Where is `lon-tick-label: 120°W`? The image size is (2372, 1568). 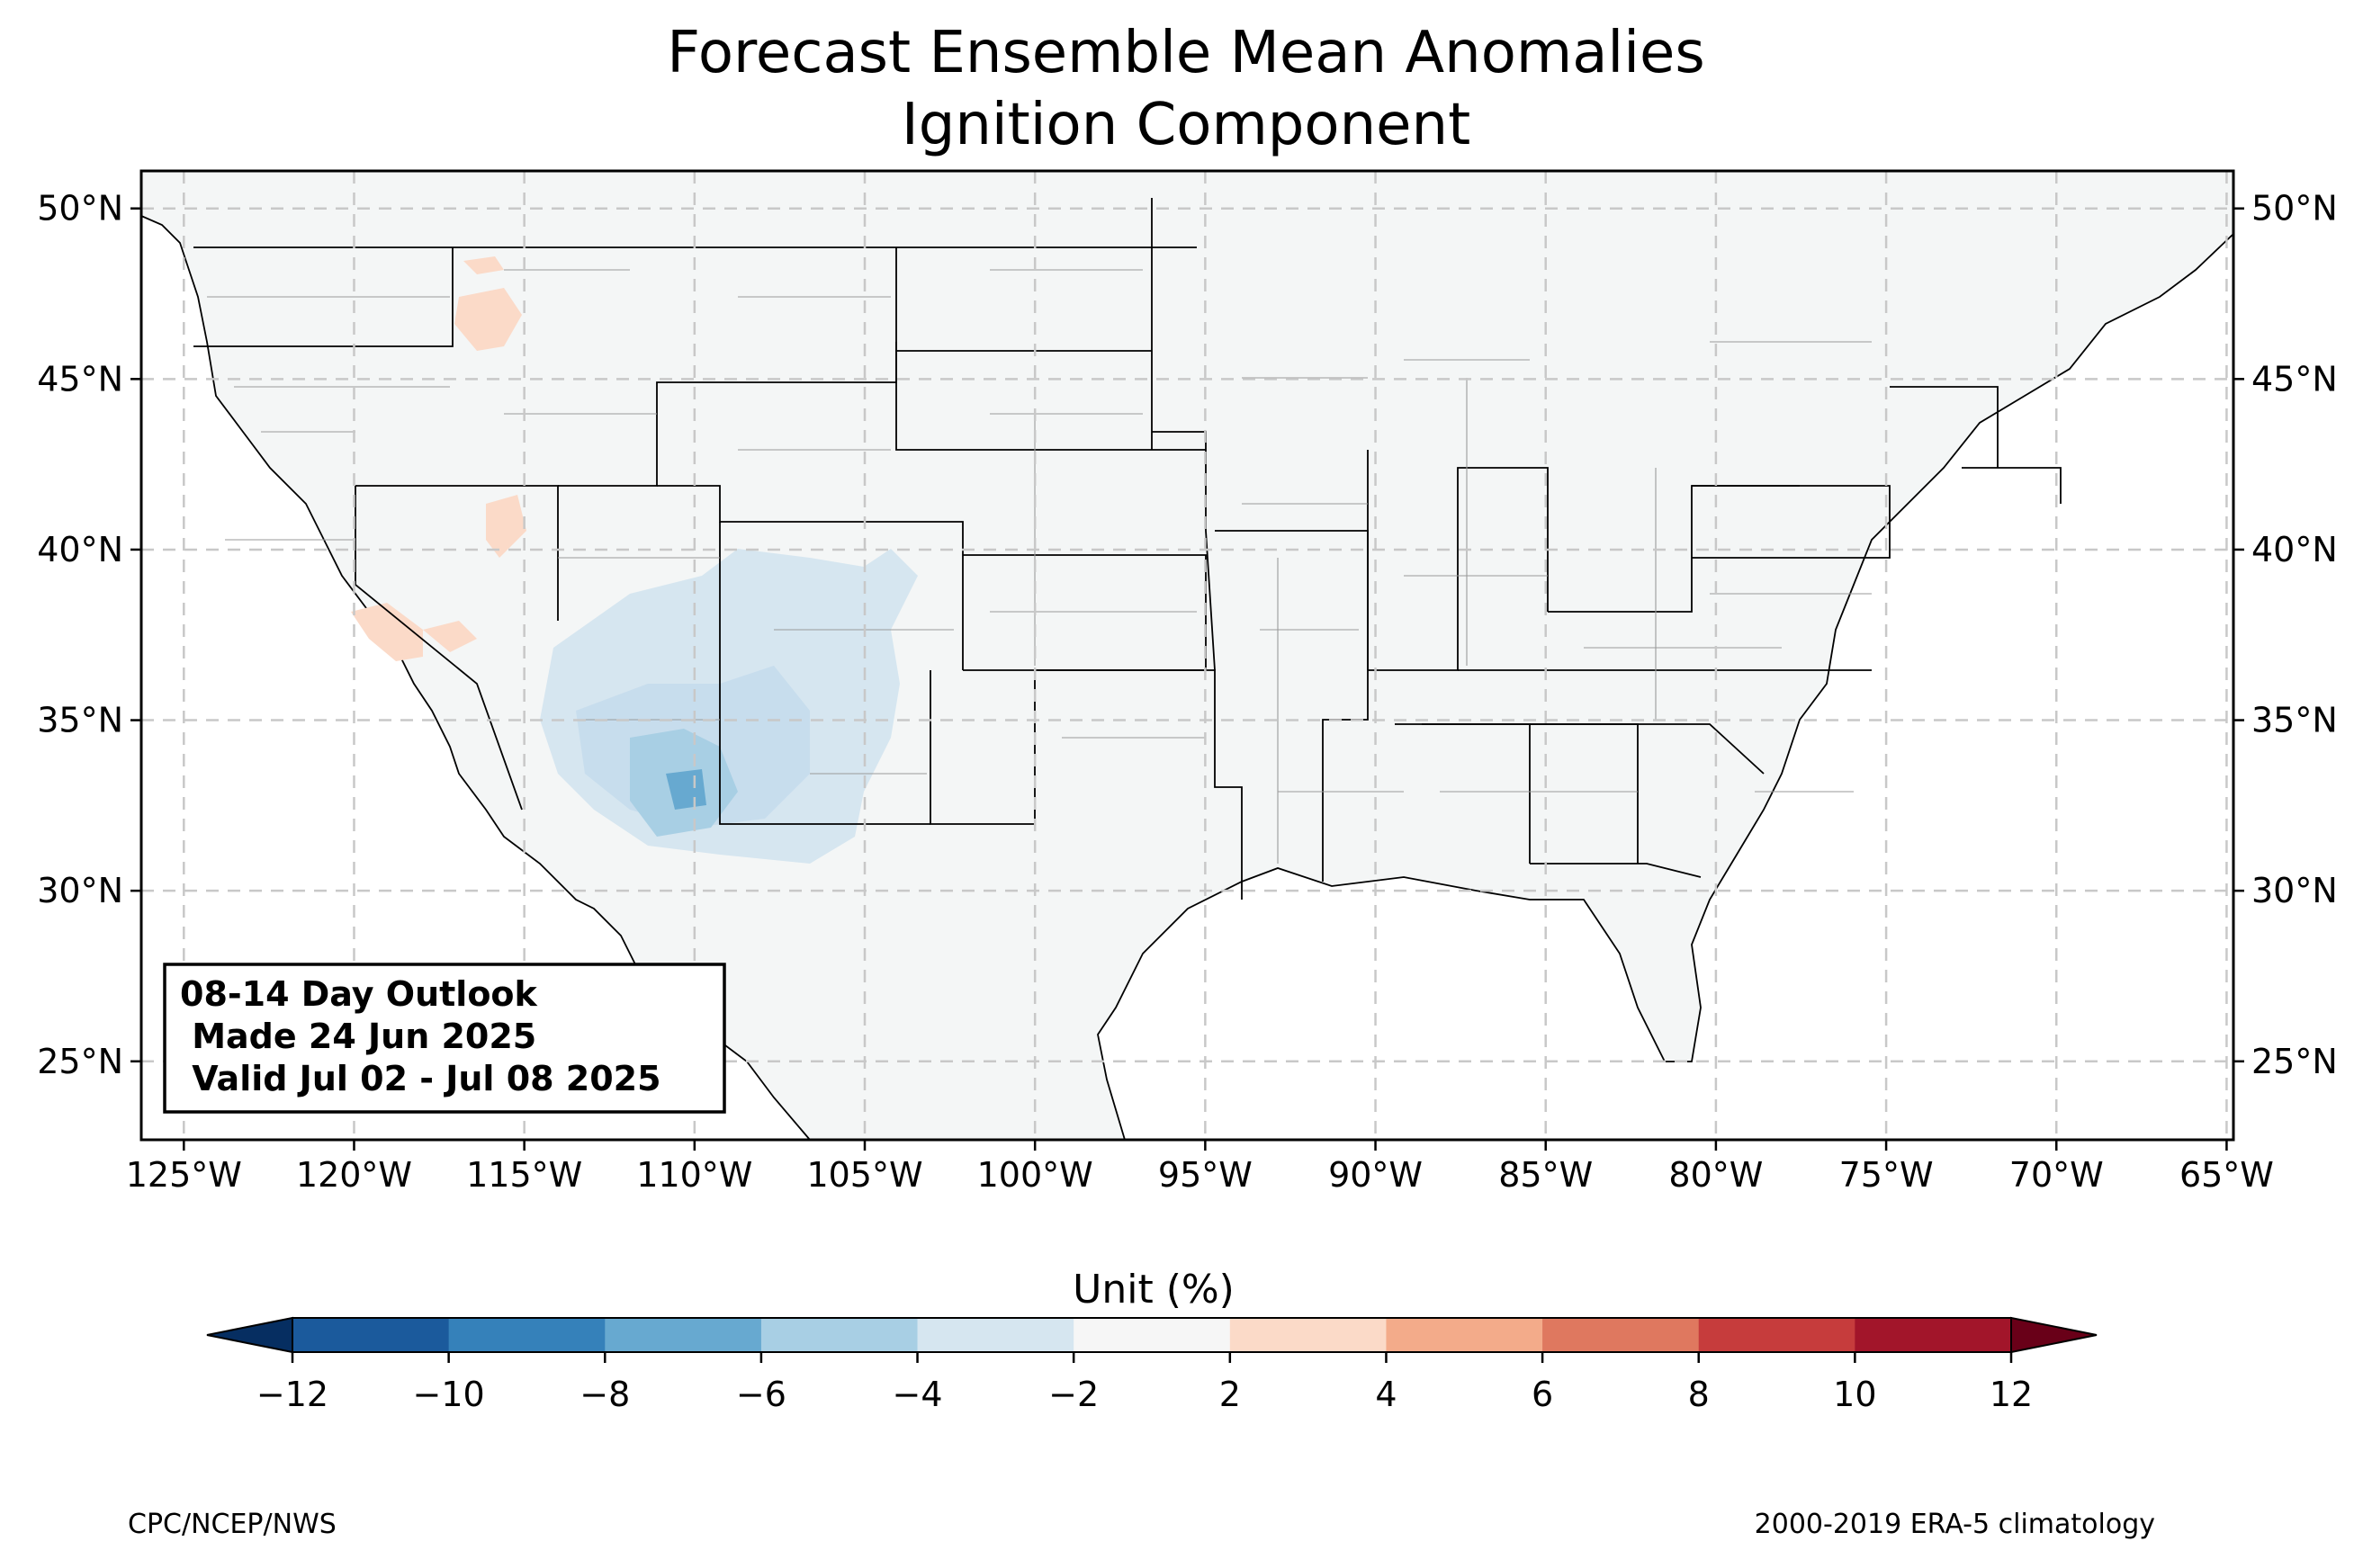
lon-tick-label: 120°W is located at coordinates (354, 1175).